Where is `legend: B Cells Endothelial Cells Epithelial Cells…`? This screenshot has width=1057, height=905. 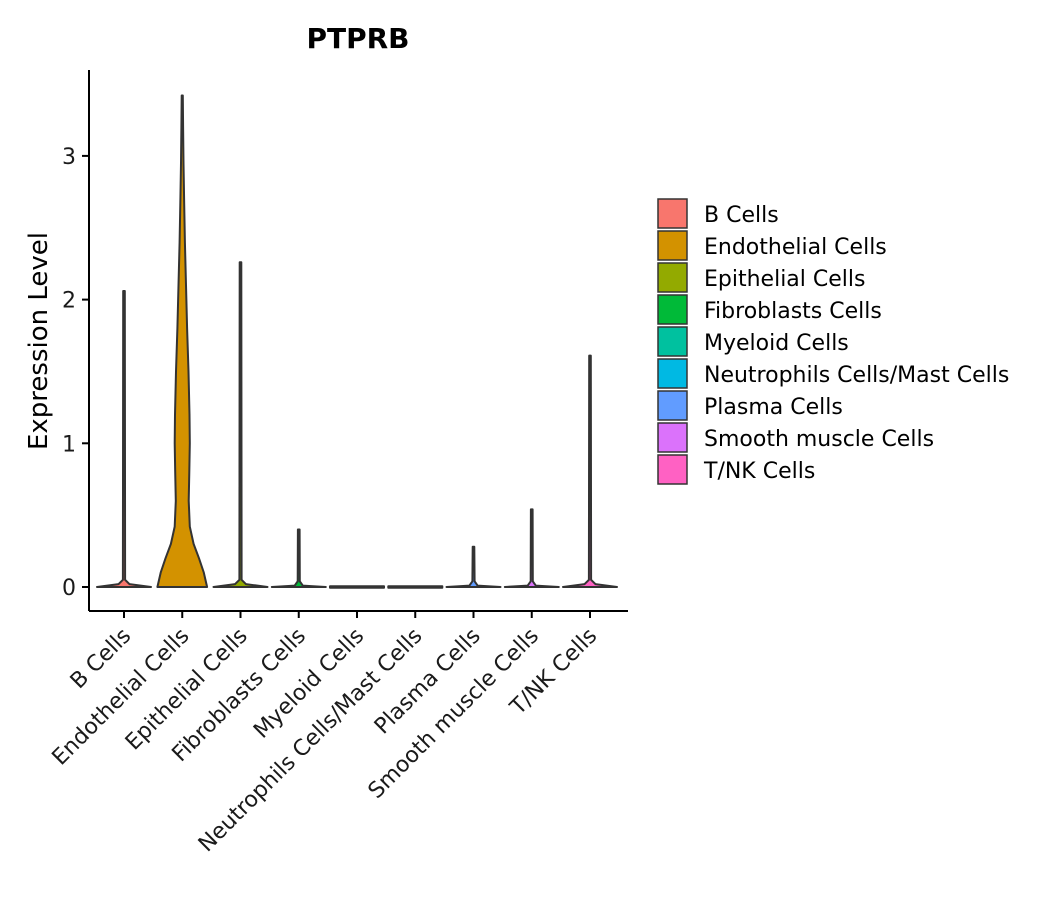 legend: B Cells Endothelial Cells Epithelial Cells… is located at coordinates (833, 341).